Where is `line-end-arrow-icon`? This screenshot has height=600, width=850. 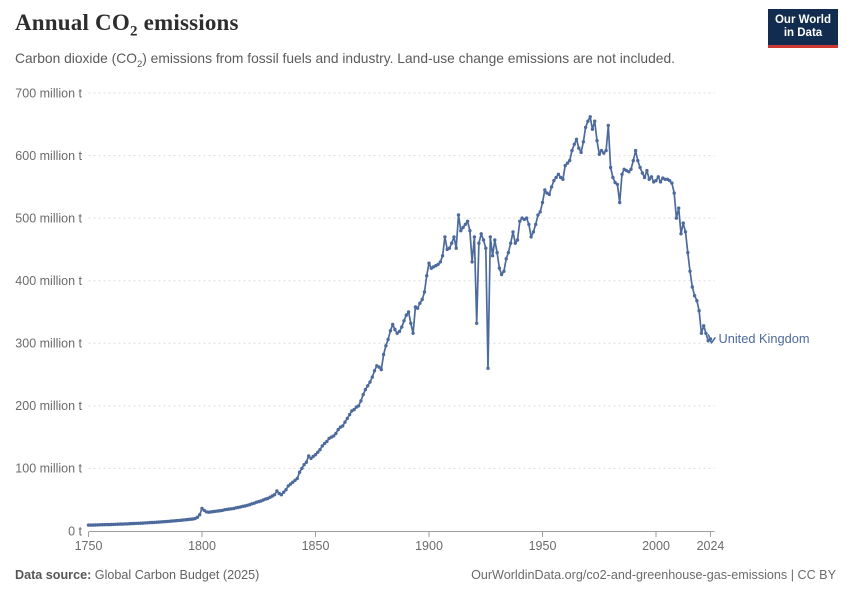
line-end-arrow-icon is located at coordinates (711, 339).